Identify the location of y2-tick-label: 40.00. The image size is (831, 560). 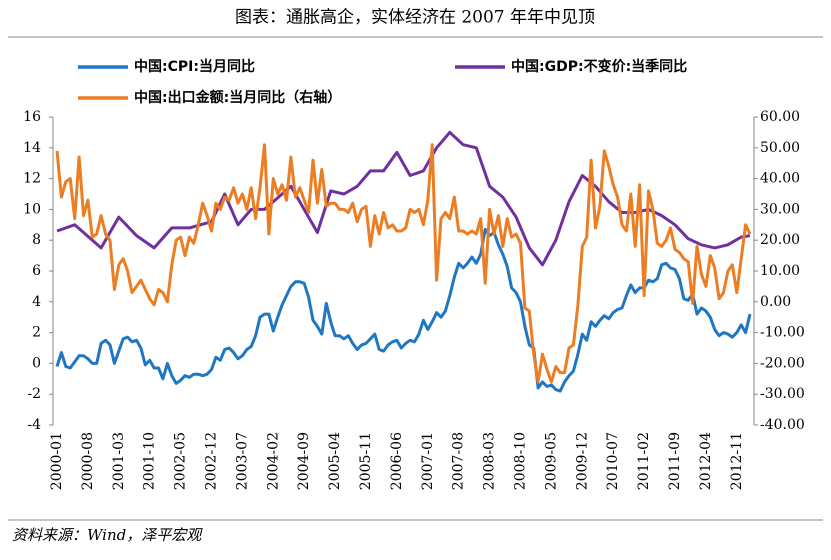
(780, 179).